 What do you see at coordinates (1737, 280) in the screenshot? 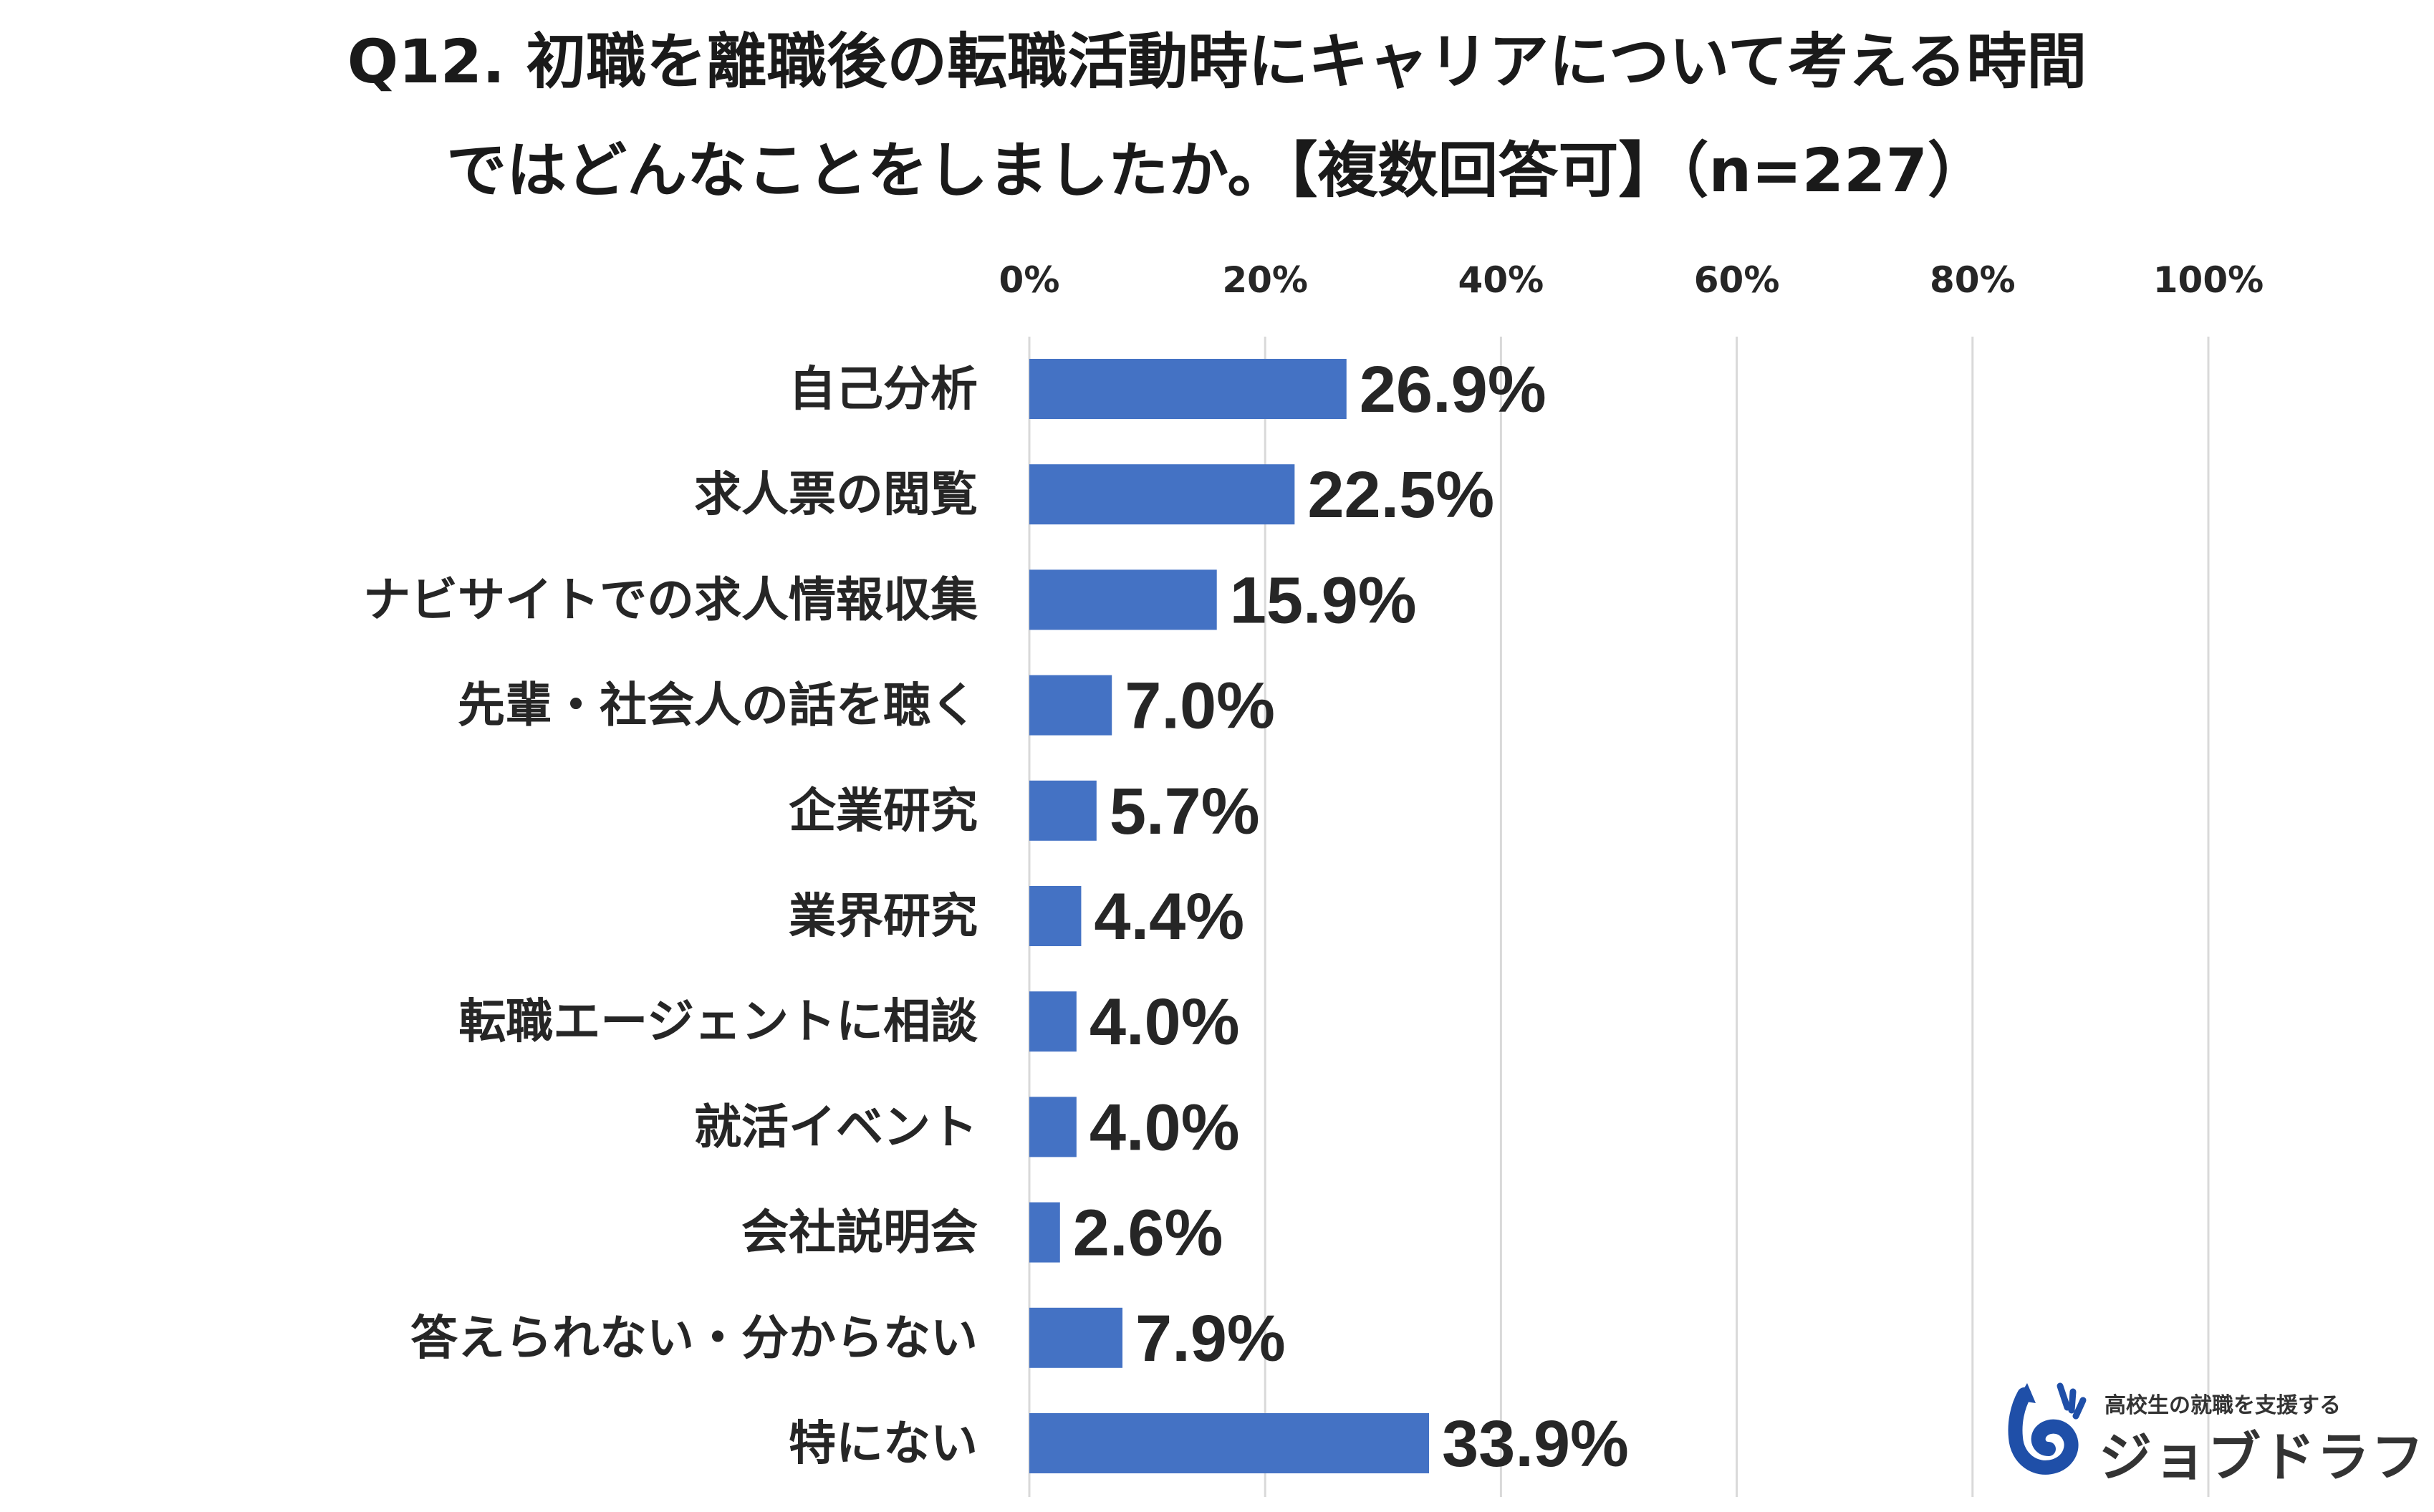
I see `x-tick-label: 60%` at bounding box center [1737, 280].